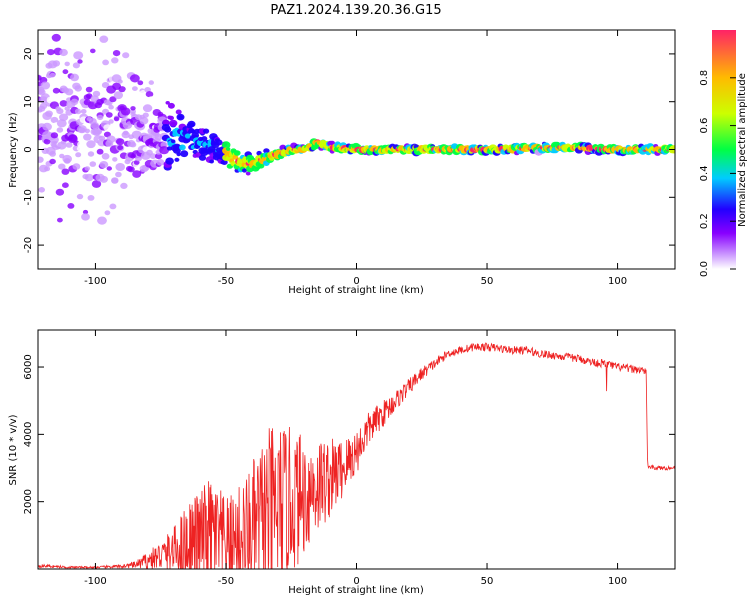 This screenshot has width=750, height=600. What do you see at coordinates (28, 197) in the screenshot?
I see `spectrogram-ytick-label: -10` at bounding box center [28, 197].